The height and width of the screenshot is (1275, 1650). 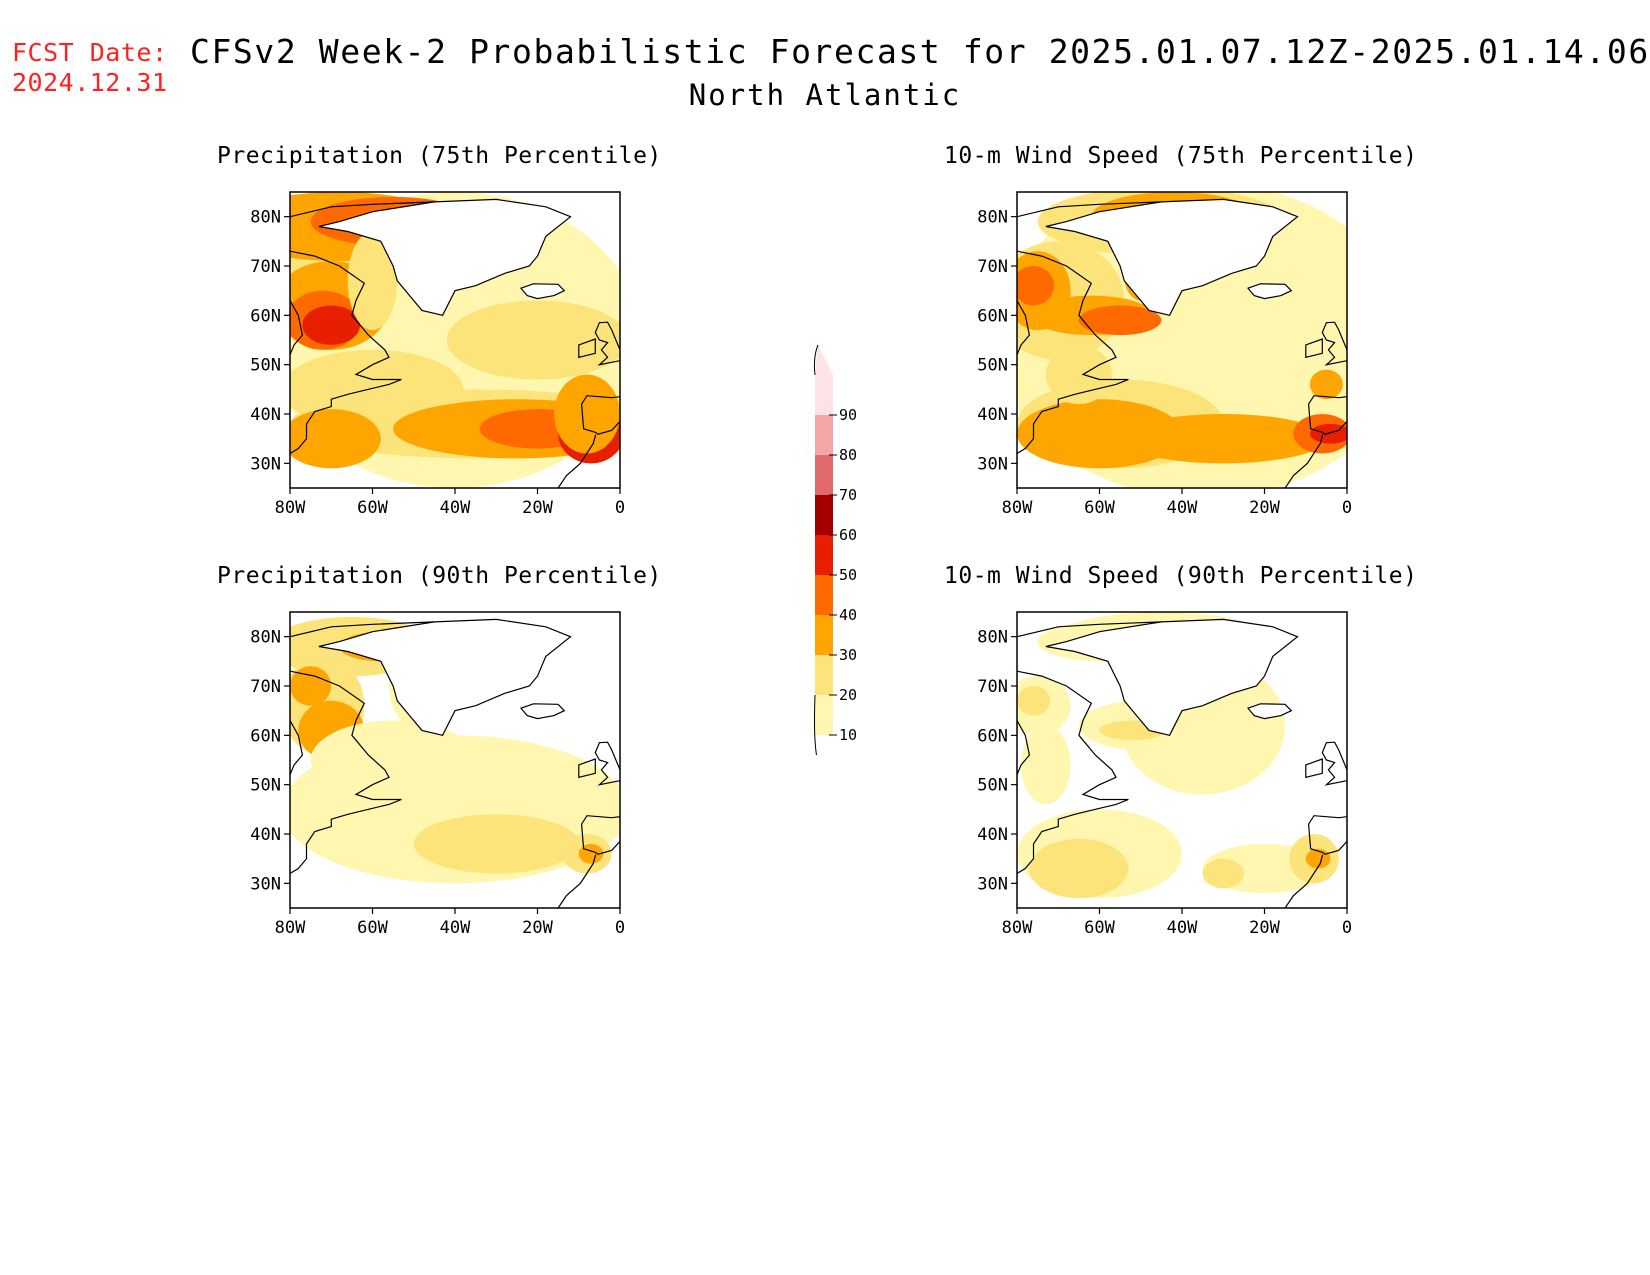 What do you see at coordinates (848, 695) in the screenshot?
I see `colorbar-label-20: 20` at bounding box center [848, 695].